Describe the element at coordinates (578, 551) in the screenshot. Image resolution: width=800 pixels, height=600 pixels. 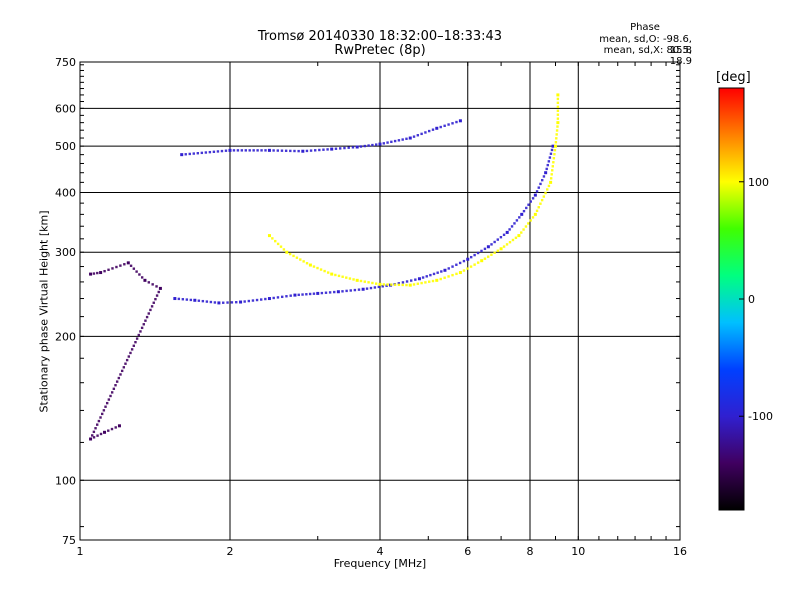
I see `x-tick-label: 10` at that location.